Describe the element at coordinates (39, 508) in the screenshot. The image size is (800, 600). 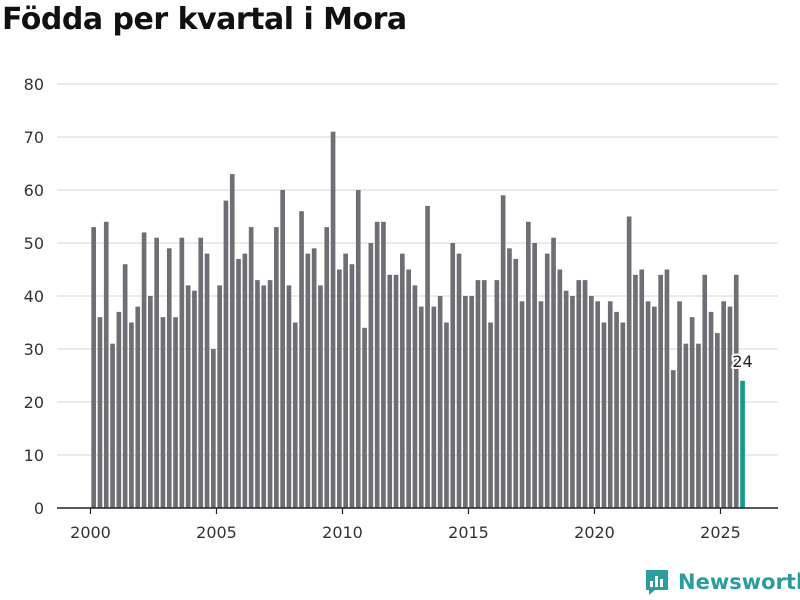
I see `y-tick-label: 0` at that location.